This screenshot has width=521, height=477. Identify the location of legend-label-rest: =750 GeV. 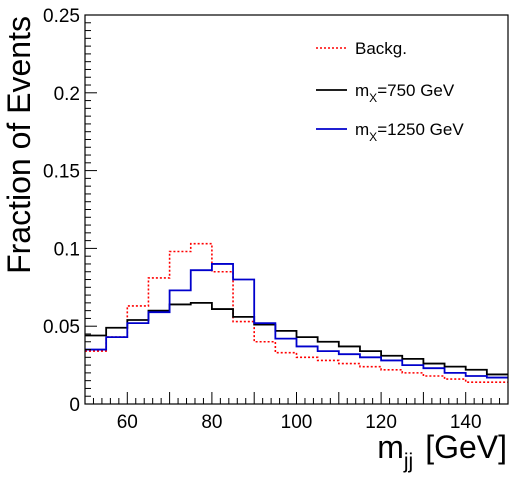
(416, 90).